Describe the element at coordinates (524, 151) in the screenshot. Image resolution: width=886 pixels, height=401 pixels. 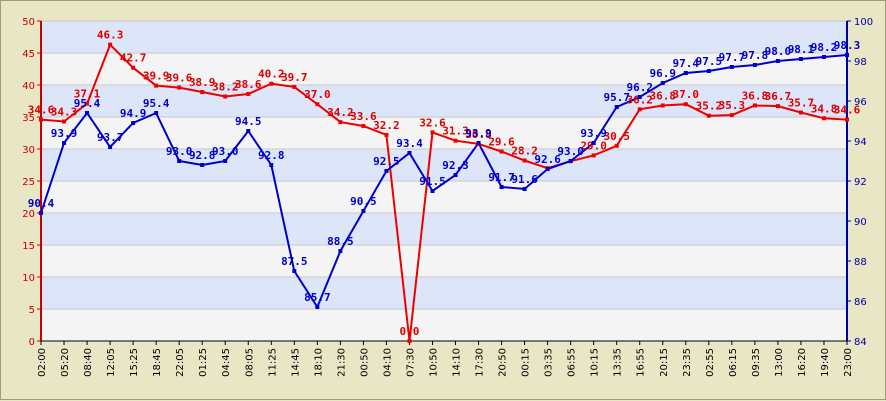
I see `temperature-data-label: 28.2` at that location.